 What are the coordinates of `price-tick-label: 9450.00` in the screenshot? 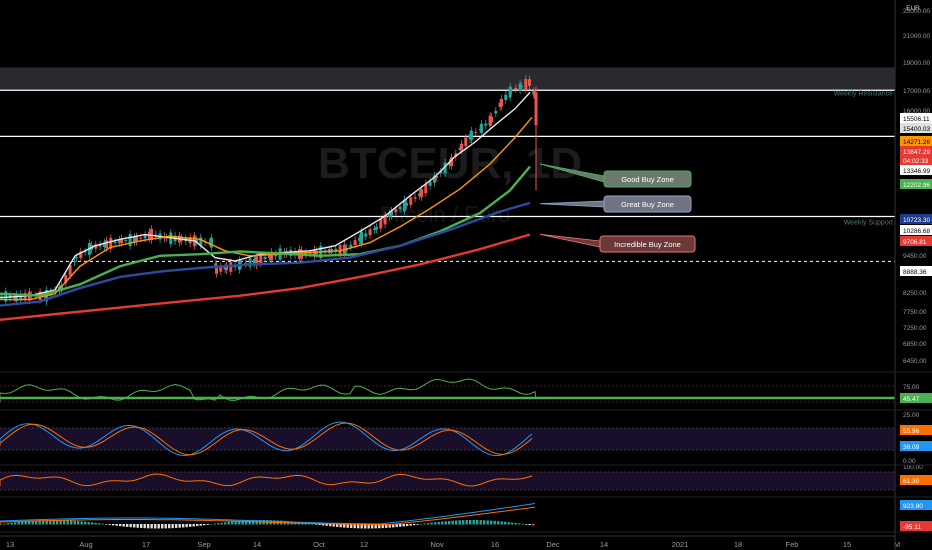 It's located at (915, 256).